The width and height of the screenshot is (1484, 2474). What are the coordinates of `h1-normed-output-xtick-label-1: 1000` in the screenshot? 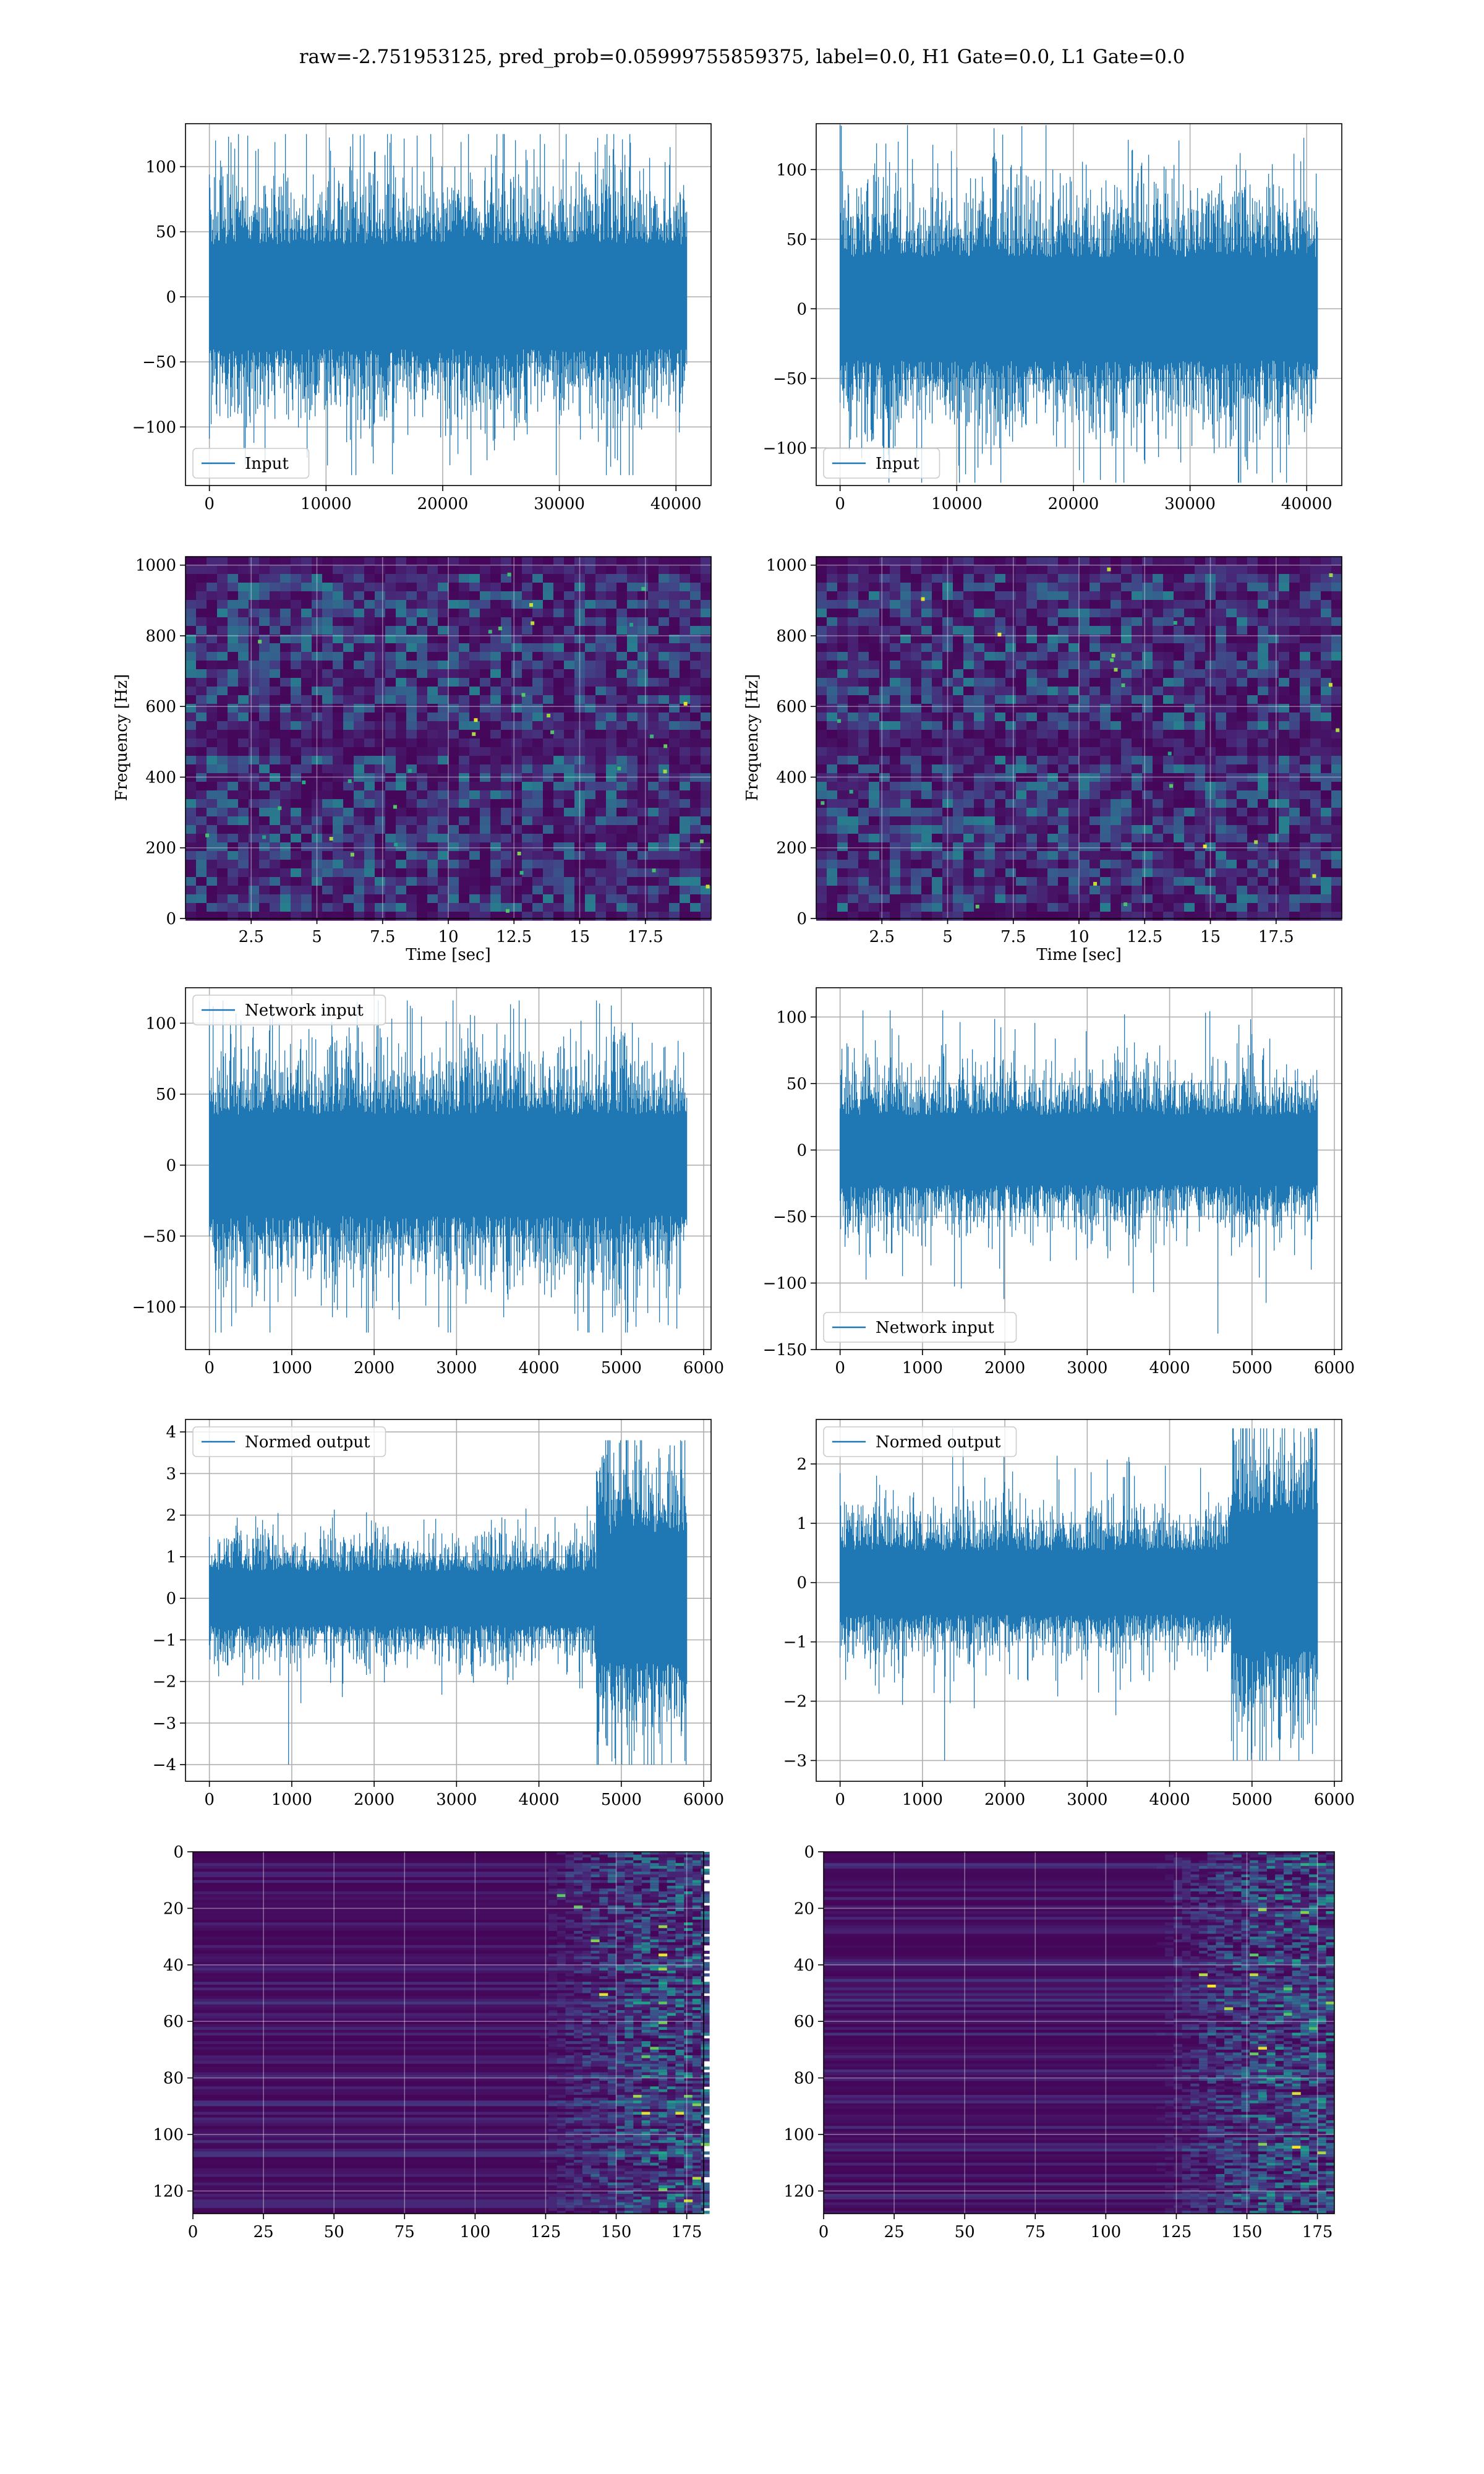 It's located at (291, 1800).